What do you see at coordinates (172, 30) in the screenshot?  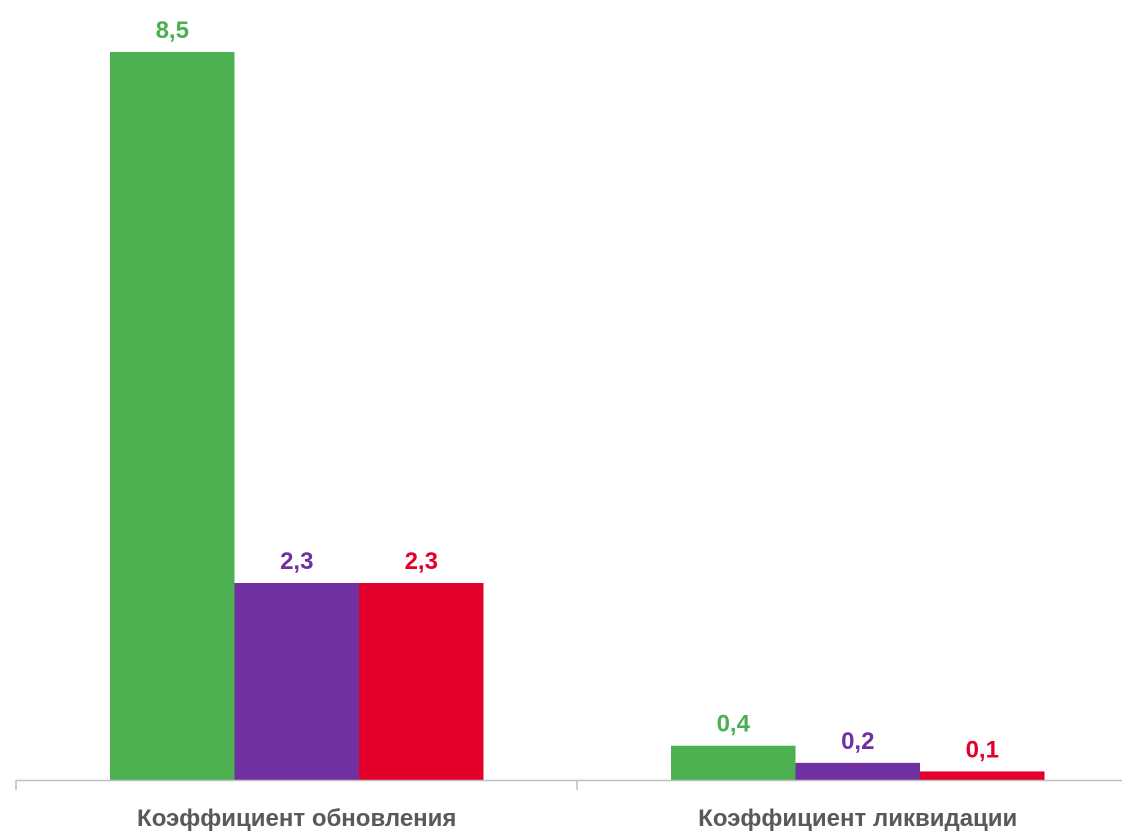 I see `value-label-1-series-1: 8,5` at bounding box center [172, 30].